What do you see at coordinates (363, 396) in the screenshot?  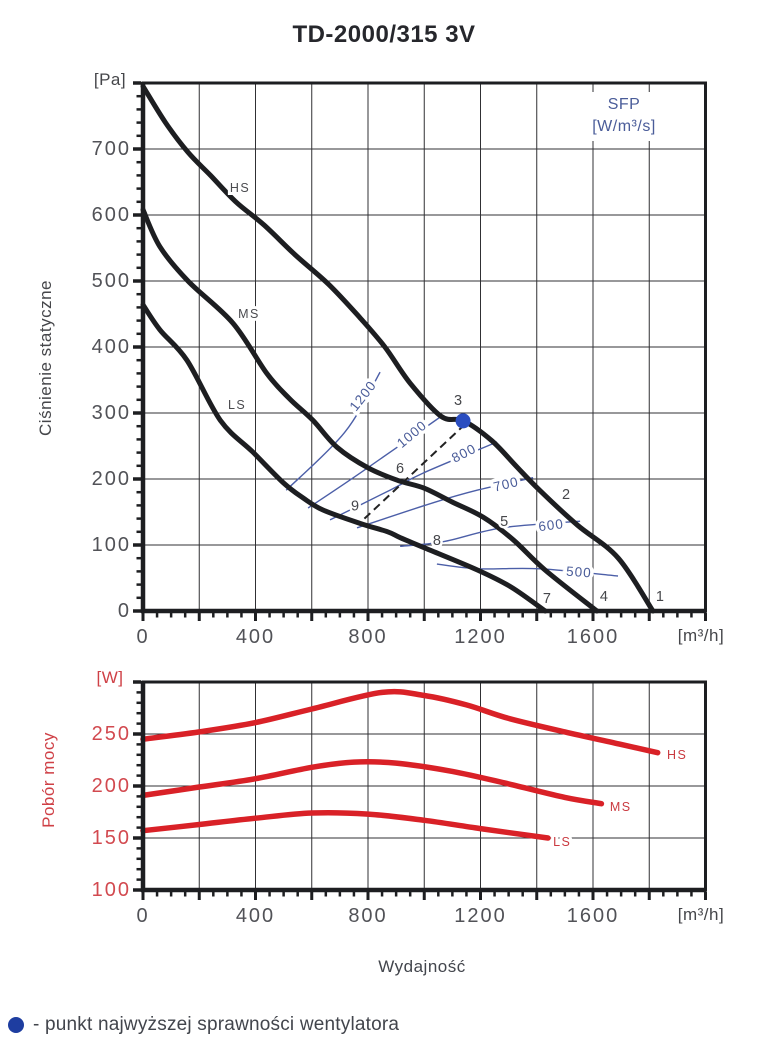 I see `sfp-line-label-1200: 1200` at bounding box center [363, 396].